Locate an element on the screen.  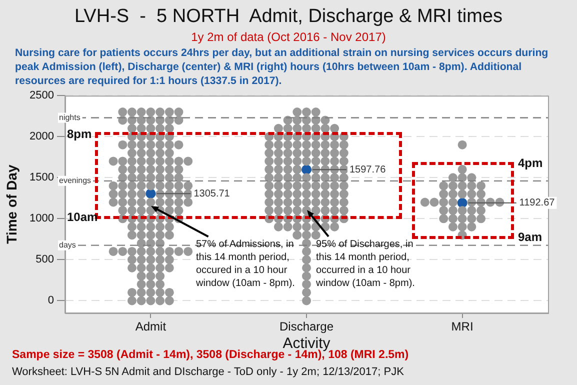
annotation: 4pm is located at coordinates (530, 163).